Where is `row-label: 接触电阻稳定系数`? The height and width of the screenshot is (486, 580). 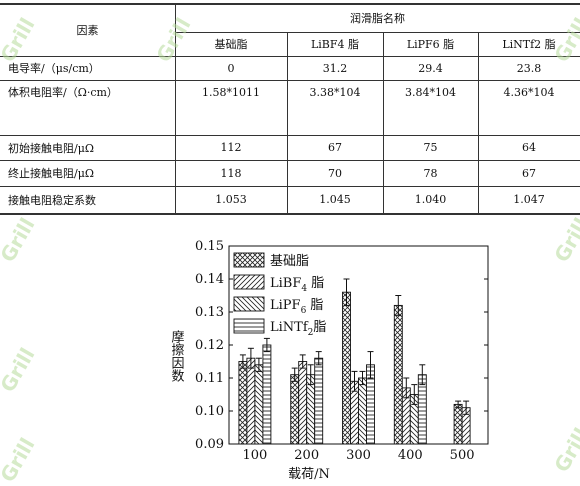
row-label: 接触电阻稳定系数 is located at coordinates (52, 200).